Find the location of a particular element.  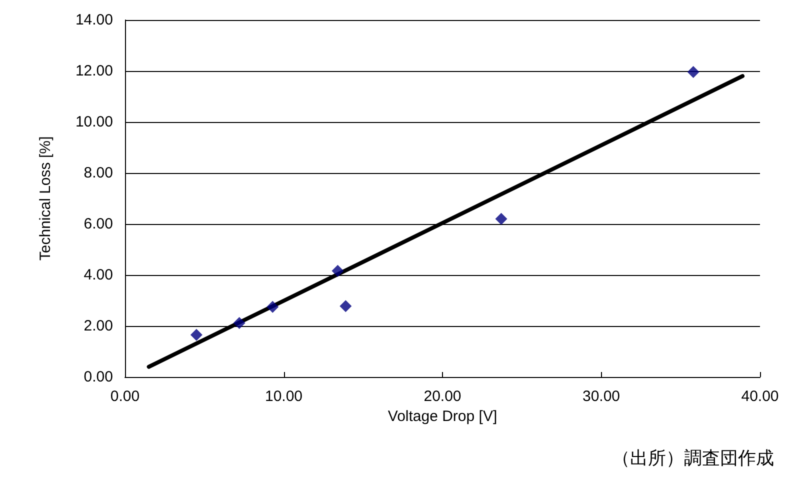

y-tick-label: 2.00 is located at coordinates (98, 326).